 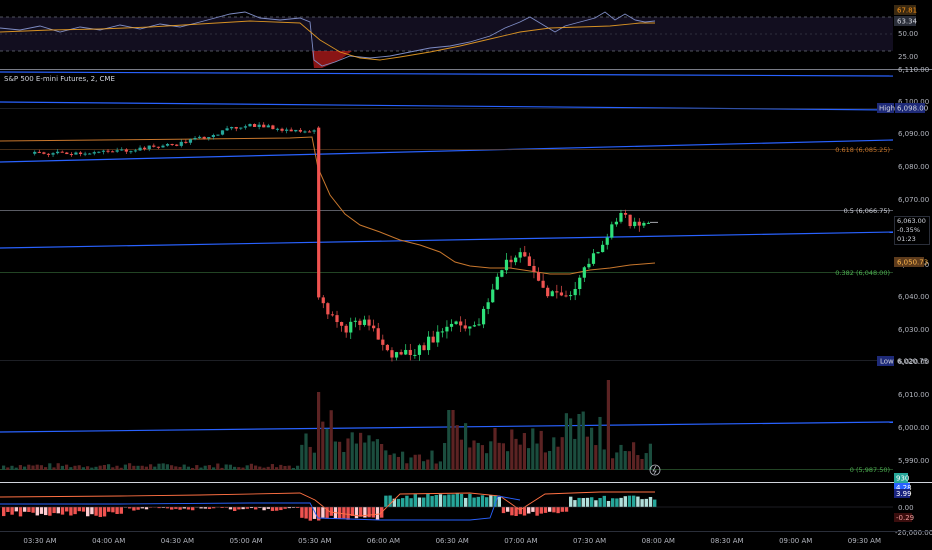 What do you see at coordinates (905, 21) in the screenshot?
I see `rsi-value-badge` at bounding box center [905, 21].